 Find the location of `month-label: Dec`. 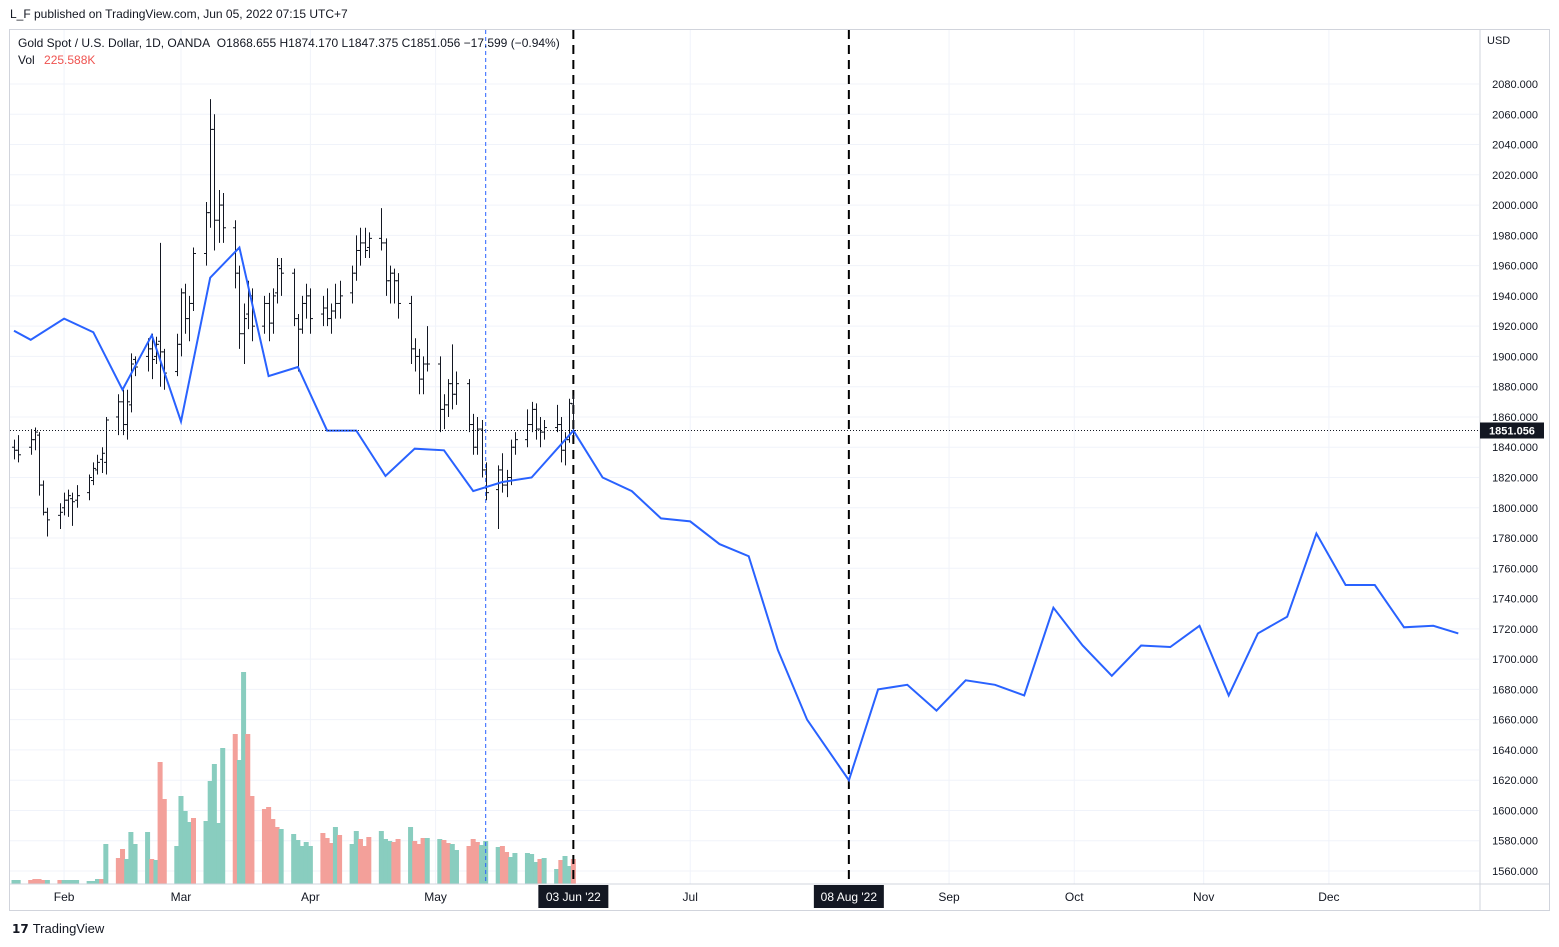

month-label: Dec is located at coordinates (1328, 897).